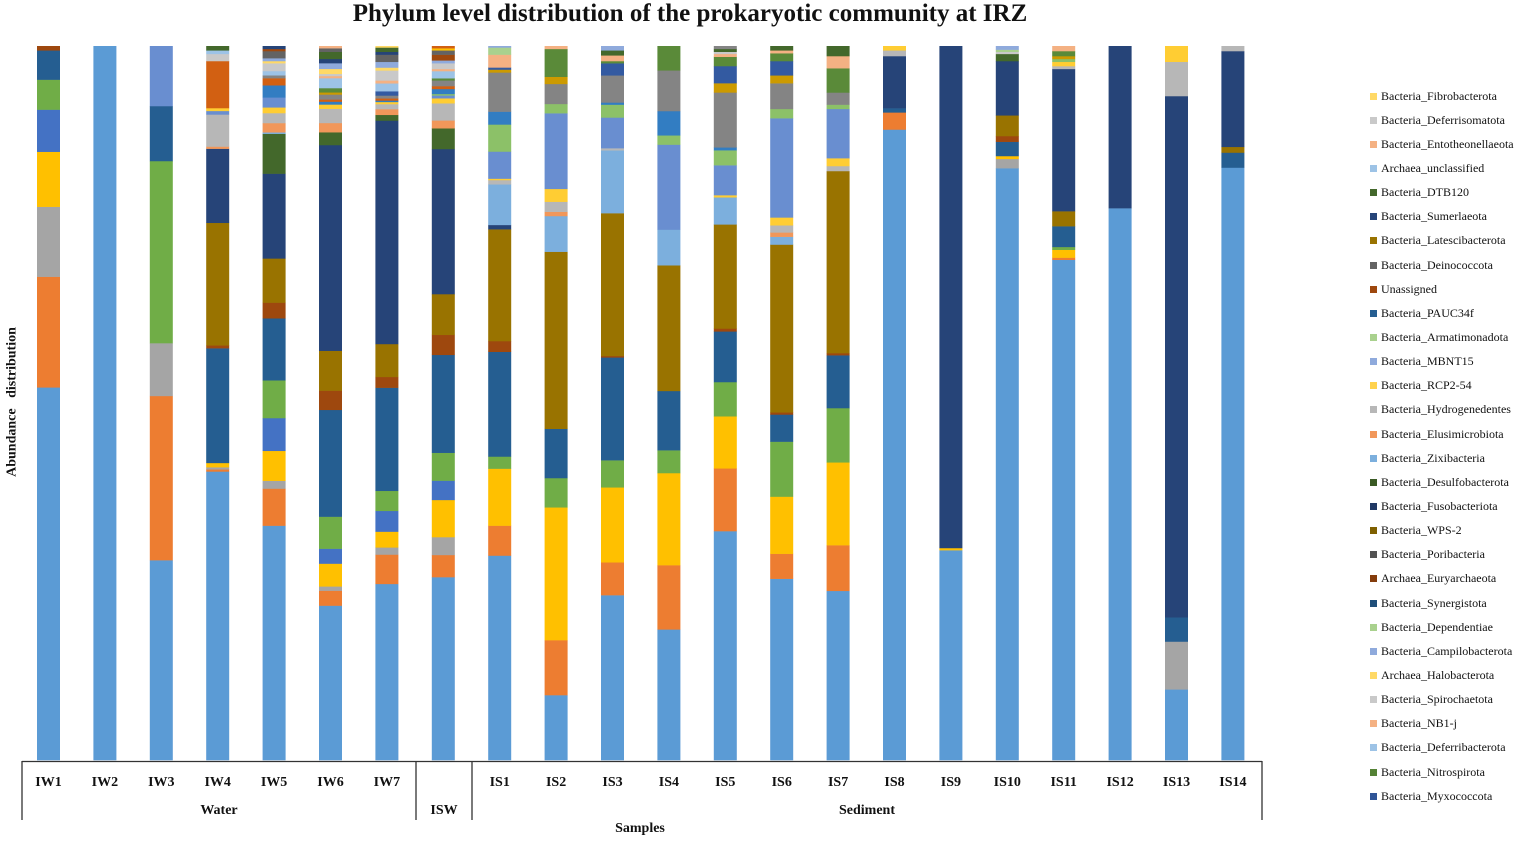  What do you see at coordinates (1442, 313) in the screenshot?
I see `legend-item: Bacteria_PAUC34f` at bounding box center [1442, 313].